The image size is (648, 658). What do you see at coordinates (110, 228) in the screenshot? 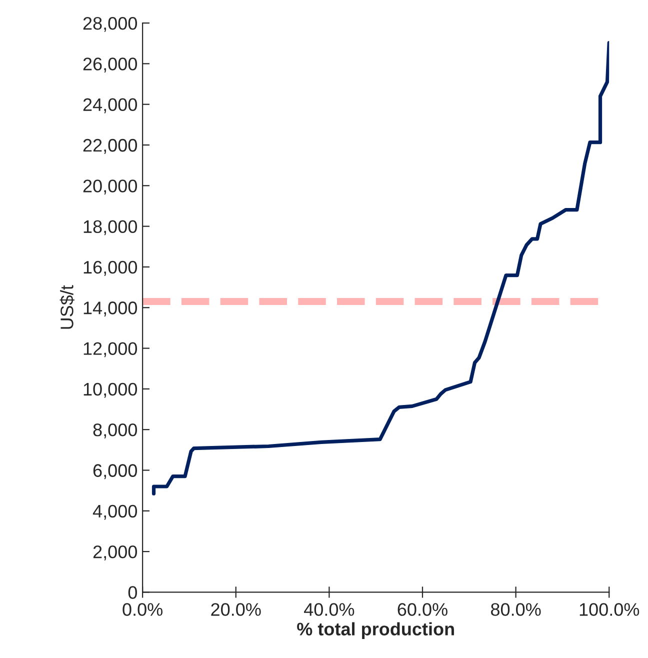
I see `y-tick-label: 18,000` at bounding box center [110, 228].